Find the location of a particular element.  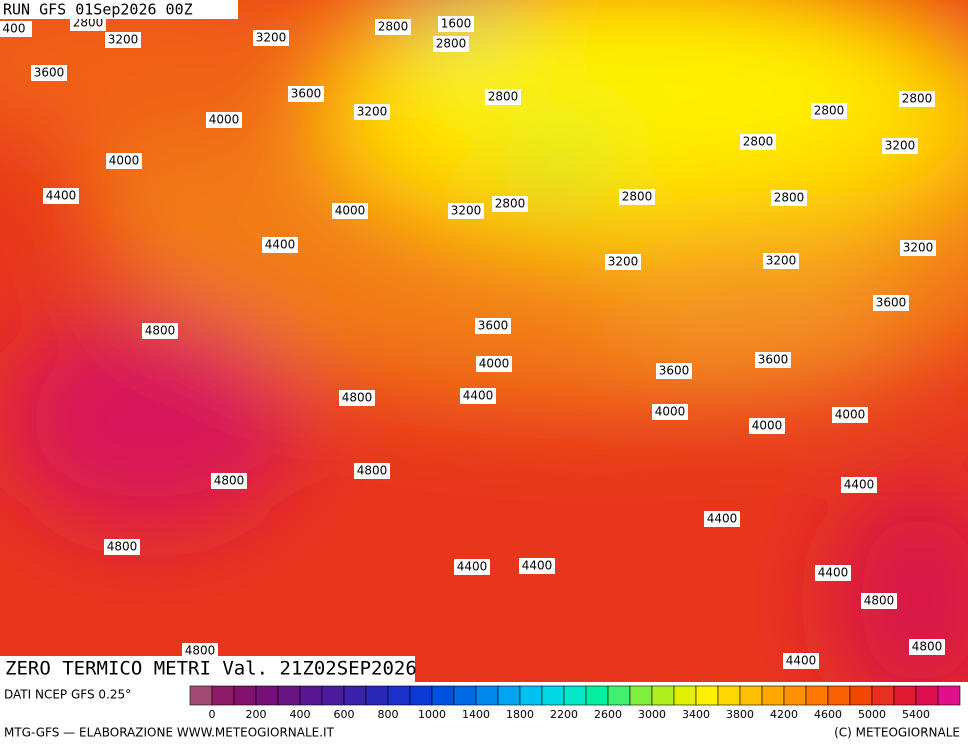

copyright-label: (C) METEOGIORNALE is located at coordinates (897, 733).